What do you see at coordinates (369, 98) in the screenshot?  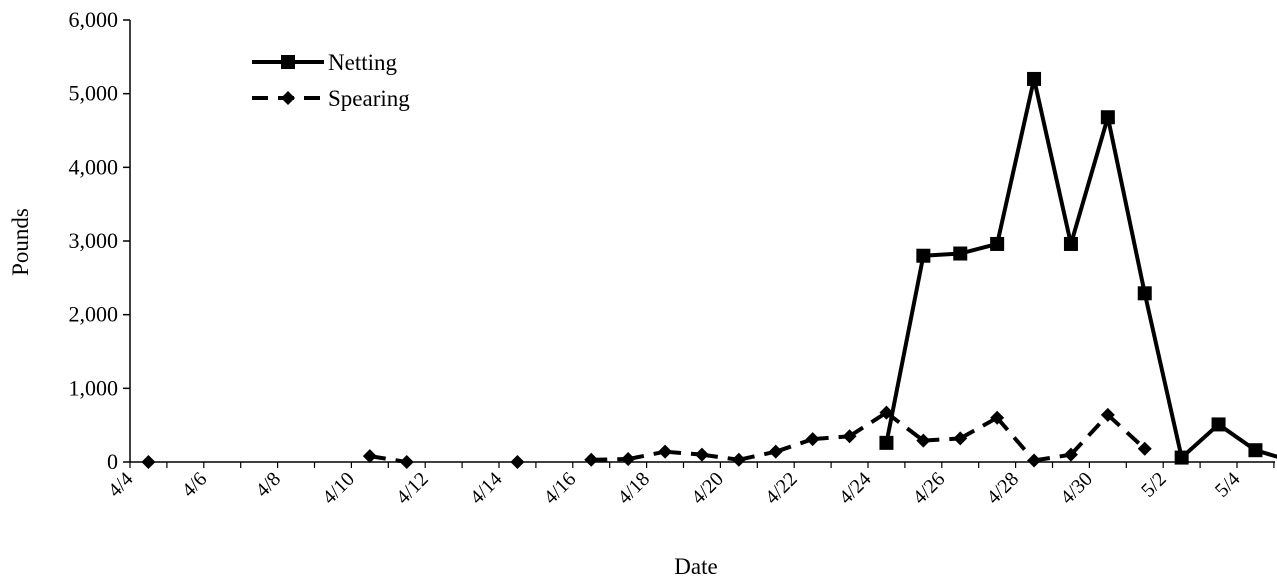 I see `legend-label-spearing: Spearing` at bounding box center [369, 98].